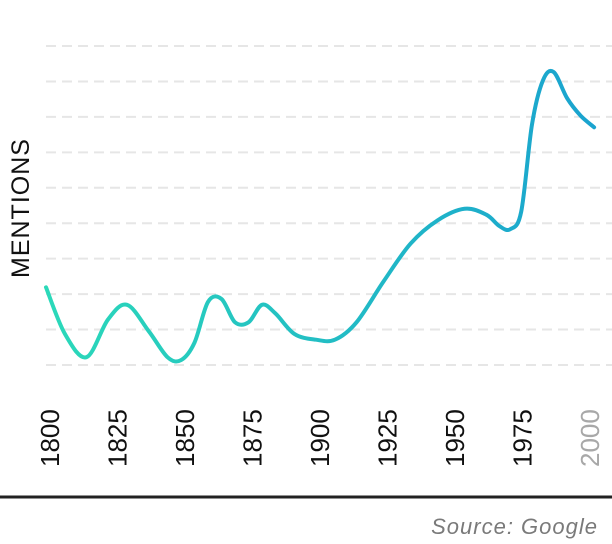 The width and height of the screenshot is (612, 544). Describe the element at coordinates (455, 438) in the screenshot. I see `x-tick-label: 1950` at that location.